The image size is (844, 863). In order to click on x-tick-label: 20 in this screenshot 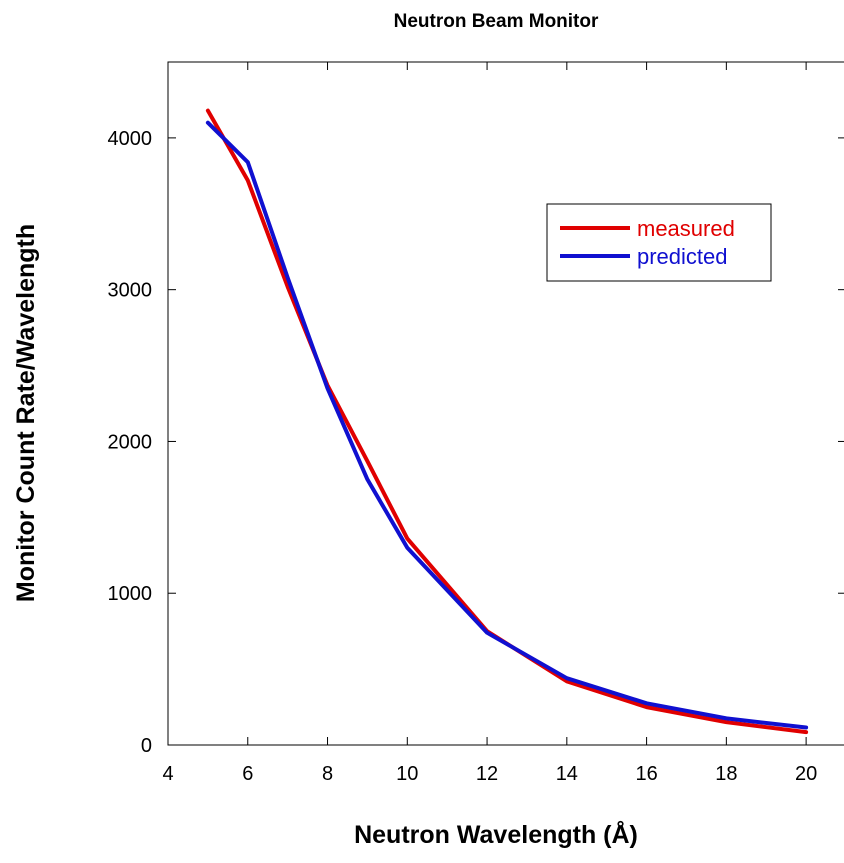, I will do `click(806, 774)`.